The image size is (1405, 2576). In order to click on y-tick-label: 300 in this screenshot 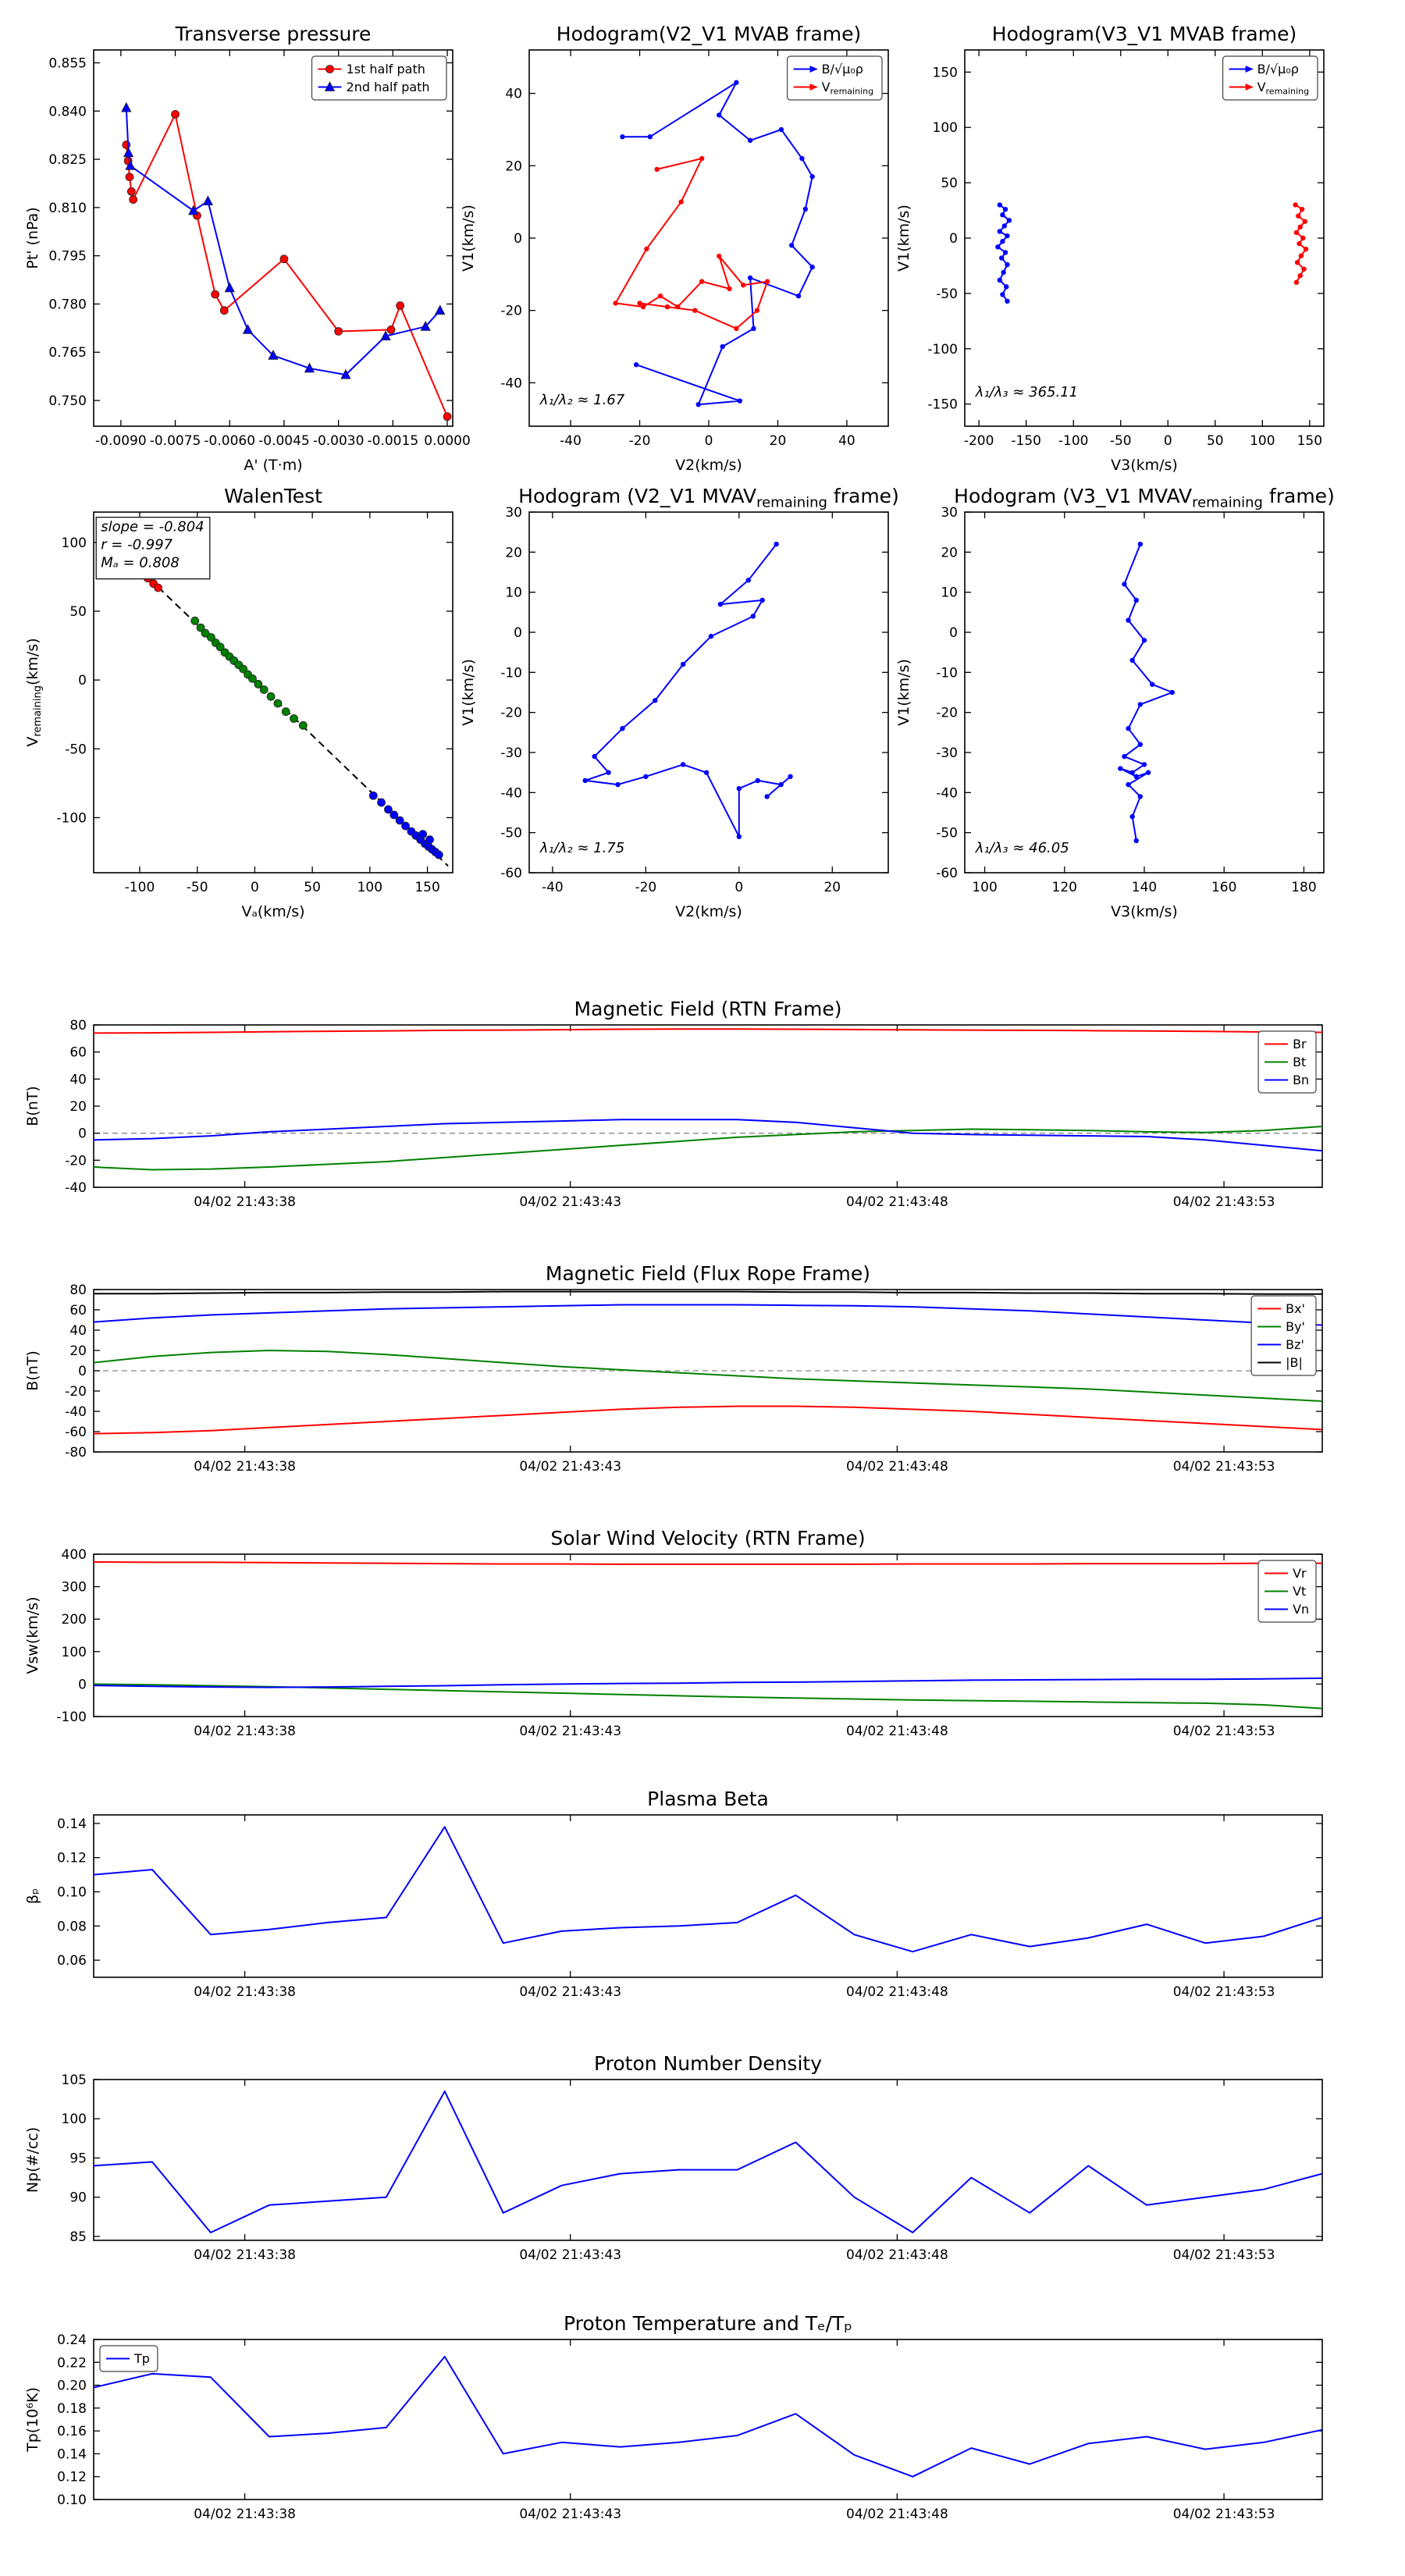, I will do `click(74, 1588)`.